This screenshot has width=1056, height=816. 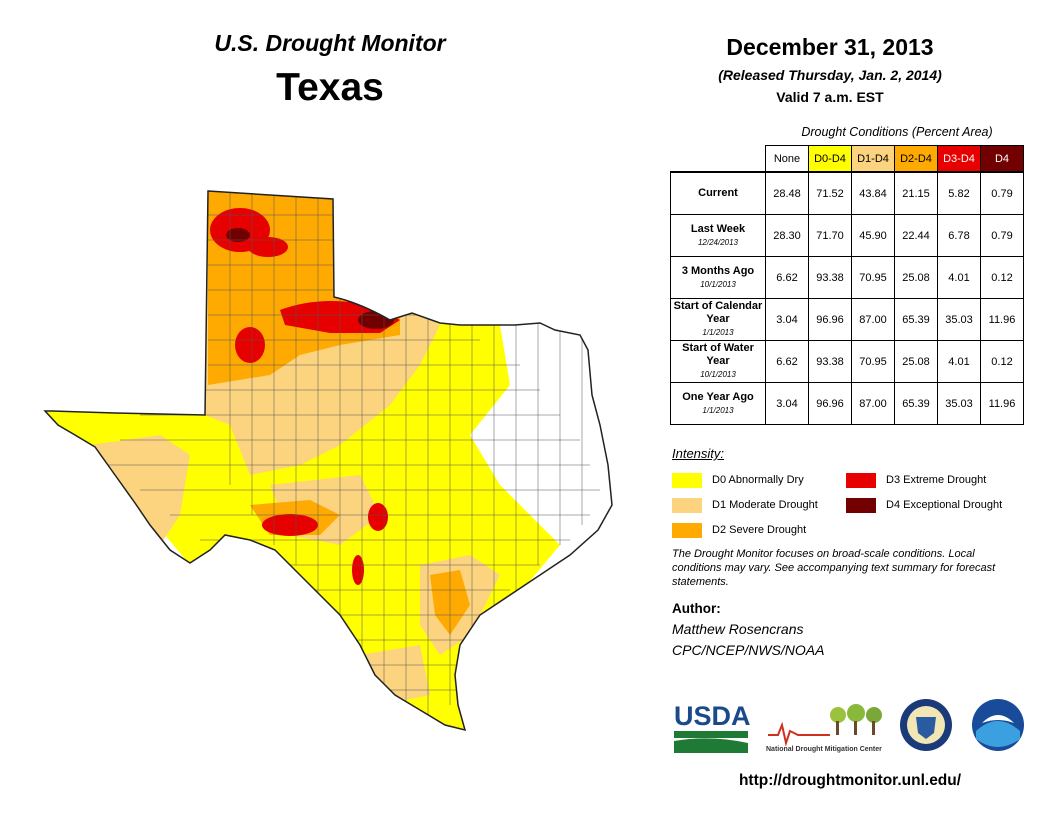 What do you see at coordinates (718, 159) in the screenshot?
I see `header-blank` at bounding box center [718, 159].